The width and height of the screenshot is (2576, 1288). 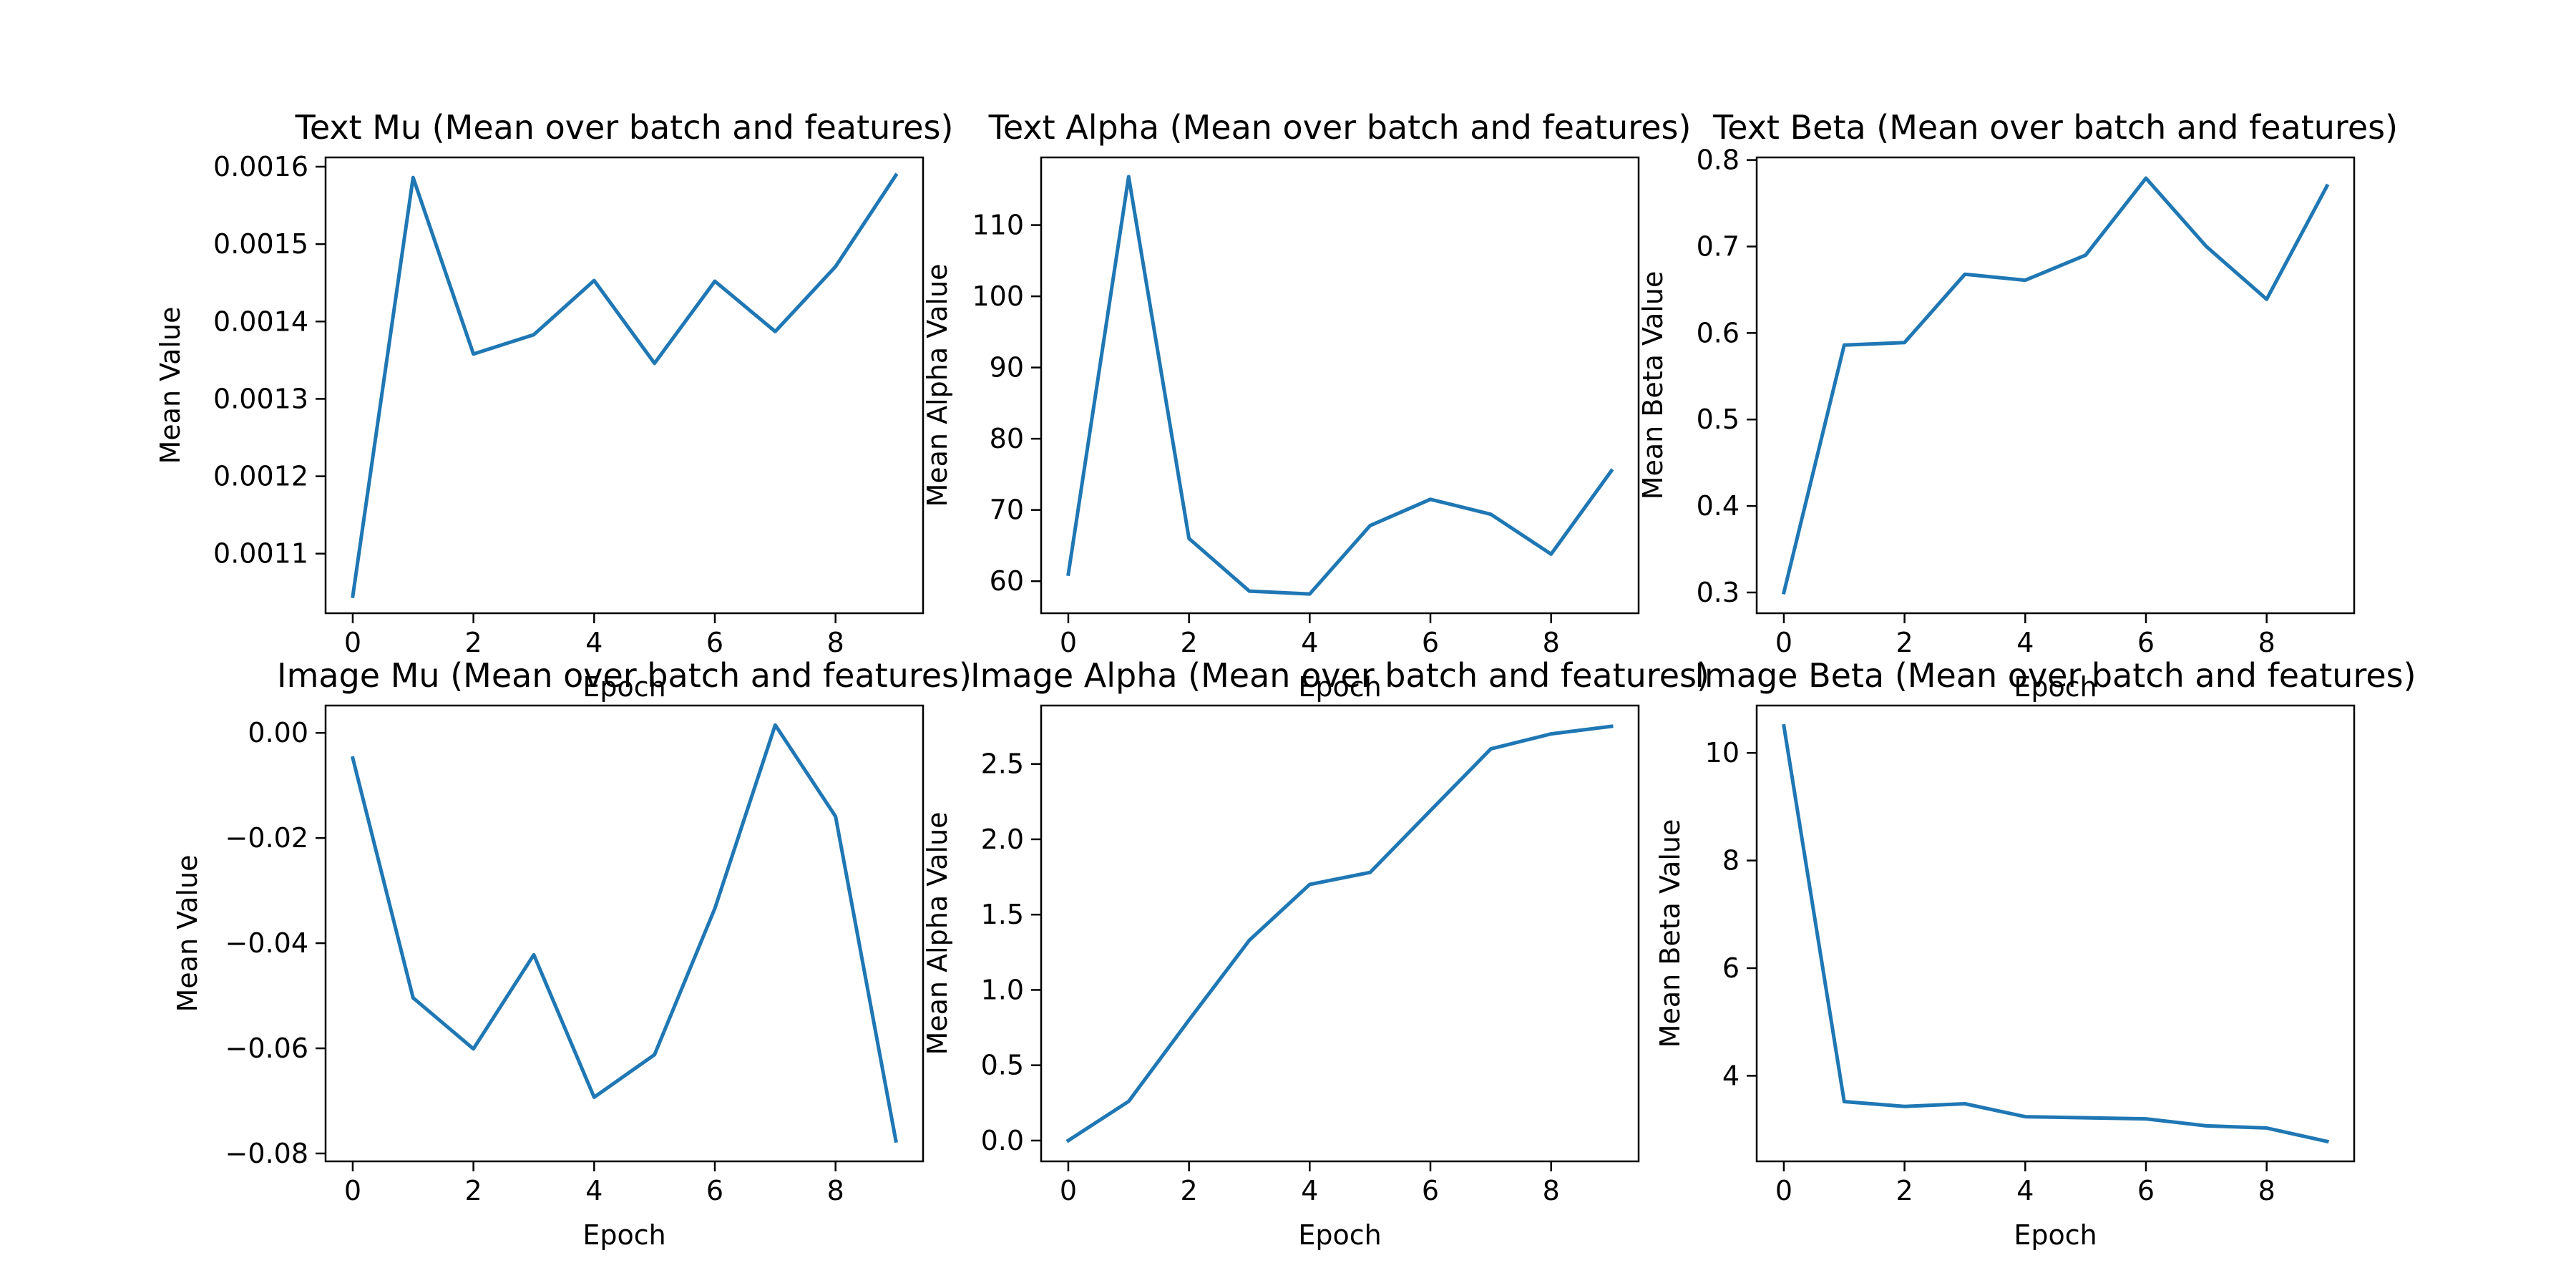 I want to click on y-tick-label: −0.02, so click(x=266, y=838).